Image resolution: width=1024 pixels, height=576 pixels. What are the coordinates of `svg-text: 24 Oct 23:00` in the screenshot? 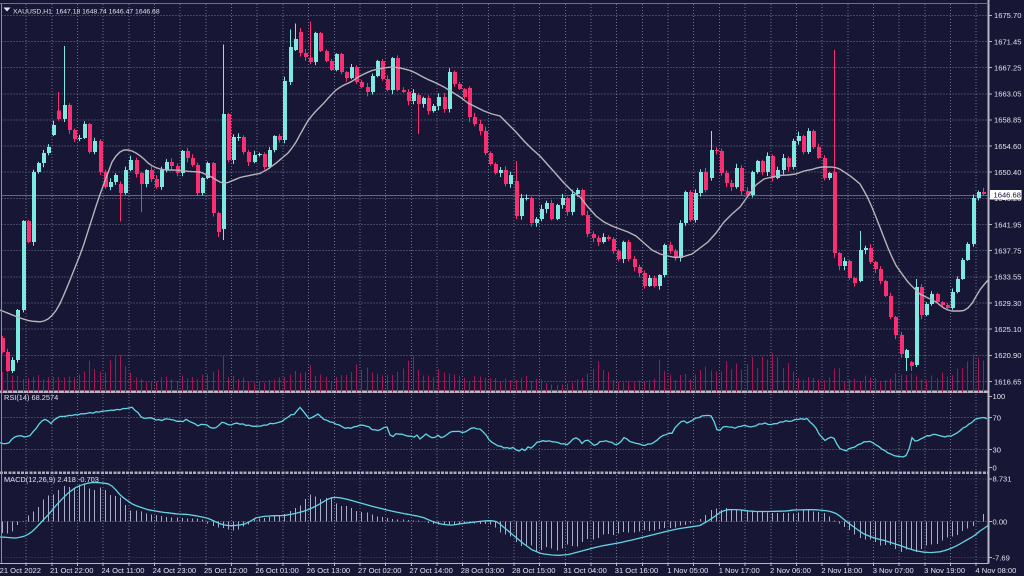 It's located at (174, 570).